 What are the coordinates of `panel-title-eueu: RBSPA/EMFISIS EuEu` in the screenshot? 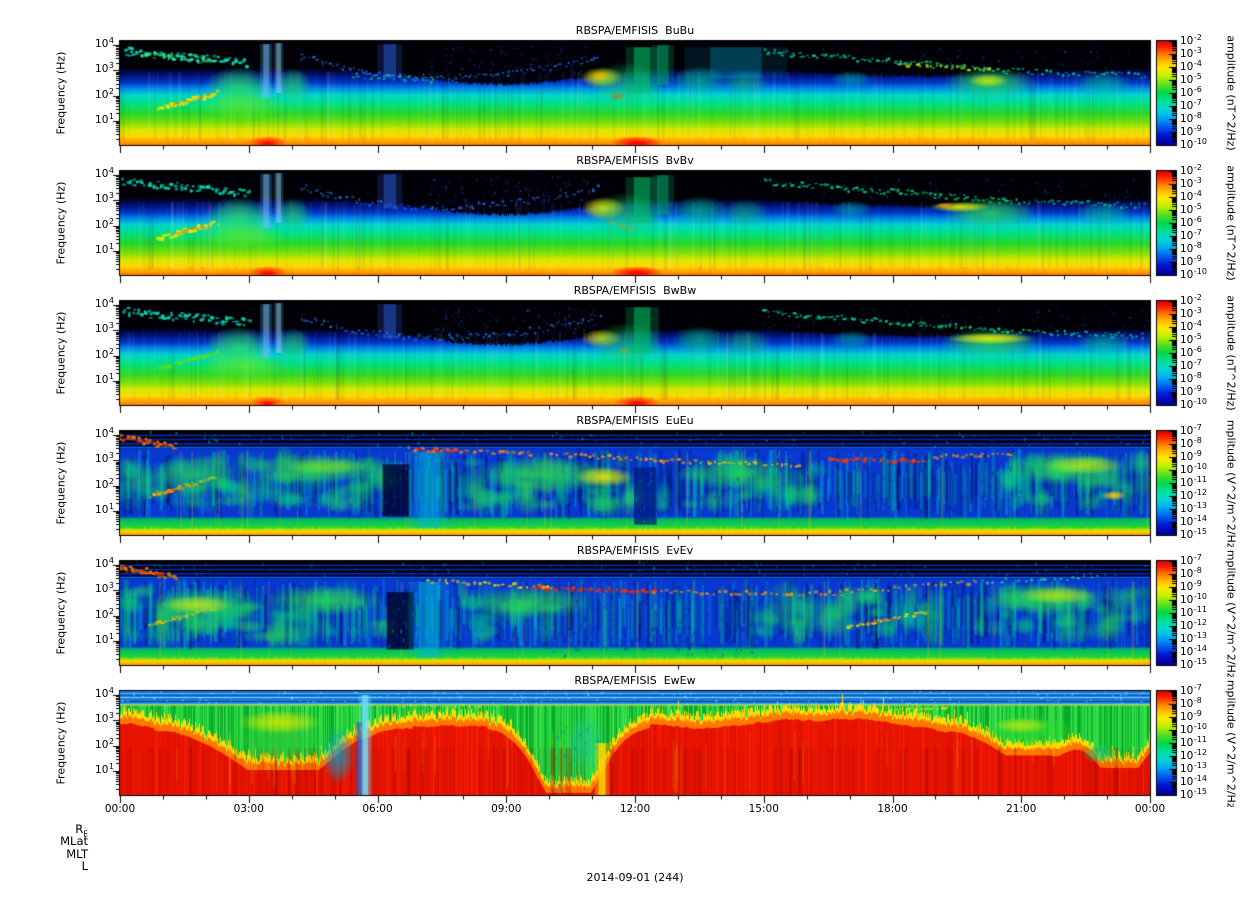 It's located at (635, 420).